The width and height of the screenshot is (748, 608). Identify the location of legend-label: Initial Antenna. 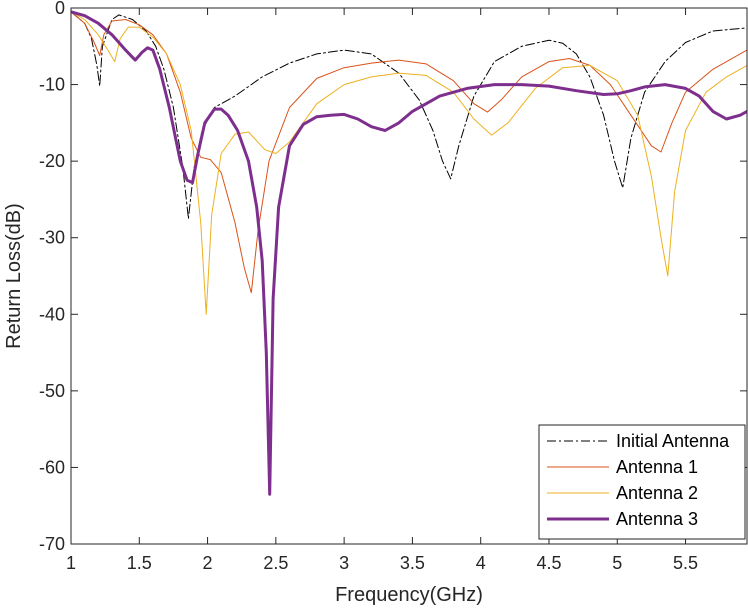
(673, 441).